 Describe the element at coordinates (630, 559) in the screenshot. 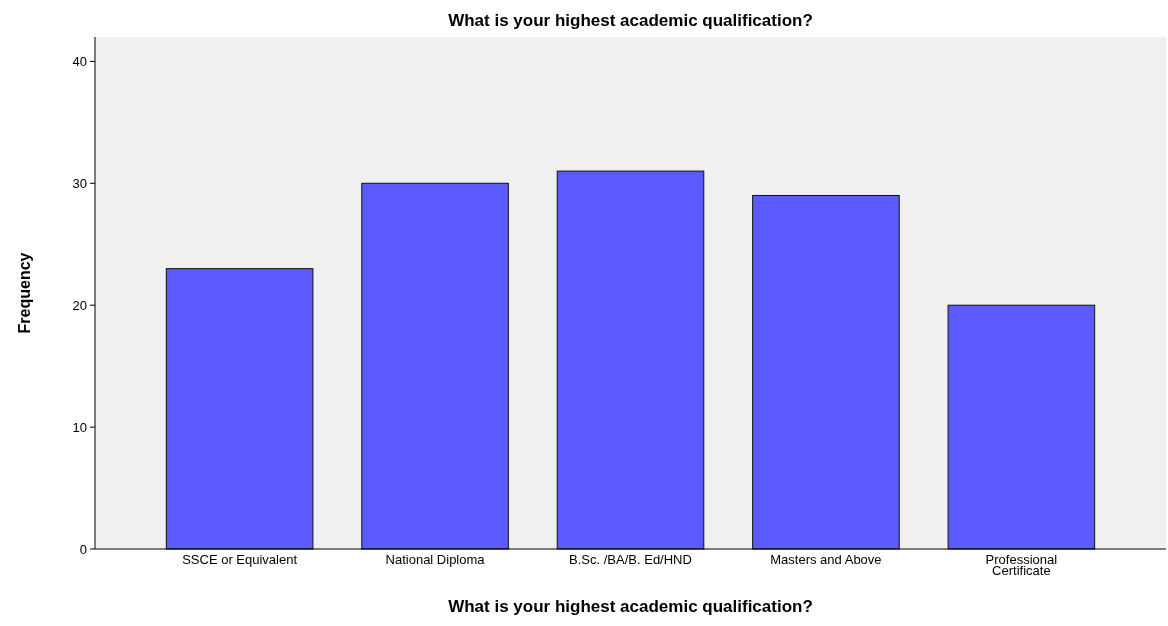

I see `x-tick-label: B.Sc. /BA/B. Ed/HND` at that location.